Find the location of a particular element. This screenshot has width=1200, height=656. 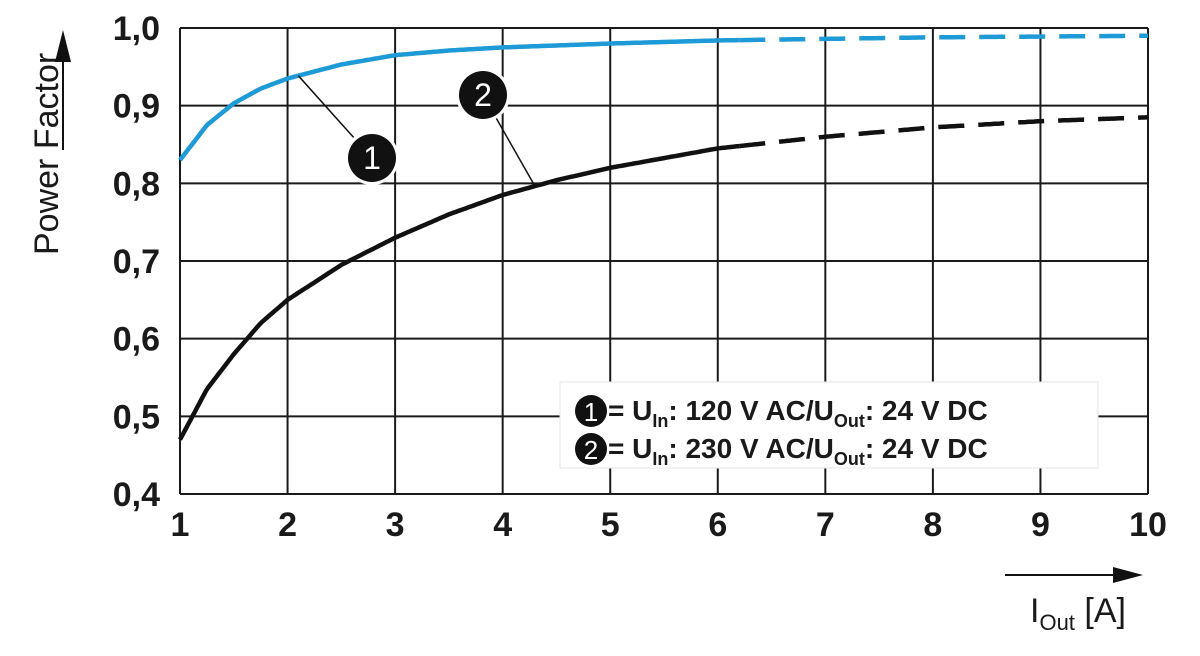

legend-marker-label: 1 is located at coordinates (591, 412).